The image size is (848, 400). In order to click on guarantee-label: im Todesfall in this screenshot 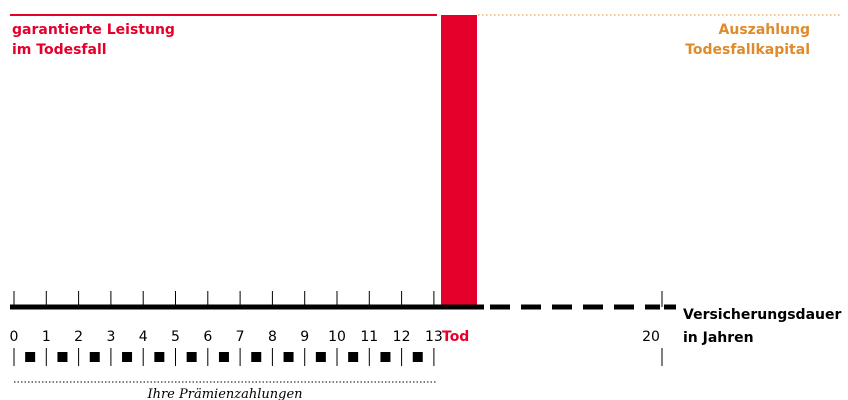, I will do `click(59, 50)`.